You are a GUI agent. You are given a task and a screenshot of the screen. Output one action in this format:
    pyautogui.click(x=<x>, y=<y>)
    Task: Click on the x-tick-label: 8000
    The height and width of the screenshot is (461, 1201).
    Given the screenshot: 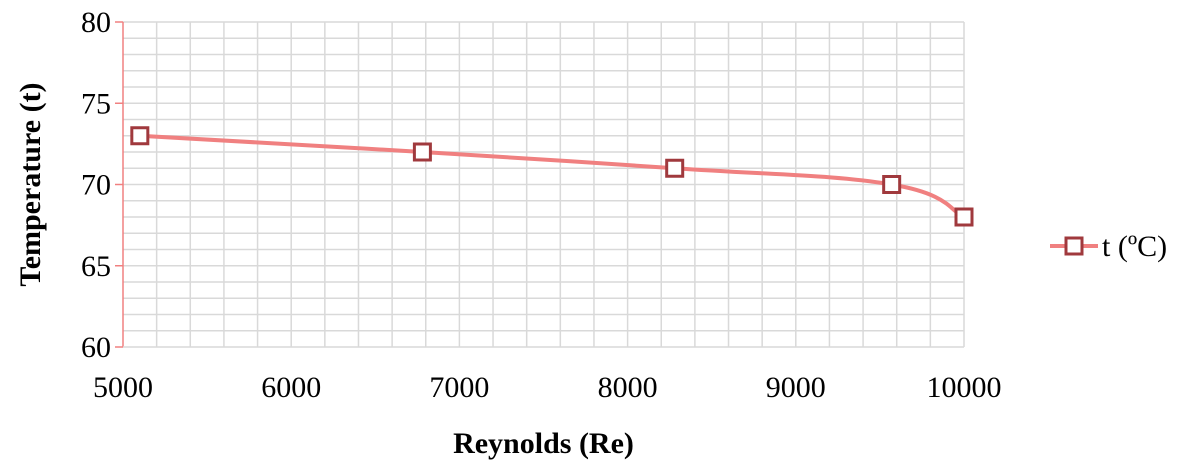 What is the action you would take?
    pyautogui.click(x=628, y=387)
    